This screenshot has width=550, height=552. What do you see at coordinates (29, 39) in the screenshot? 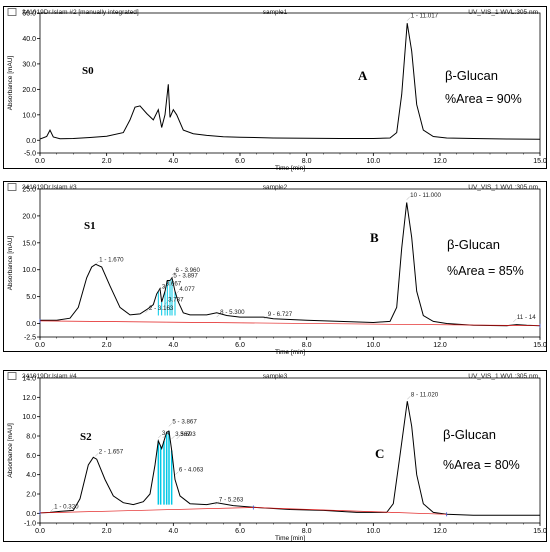
I see `y-tick-label: 40.0` at bounding box center [29, 39].